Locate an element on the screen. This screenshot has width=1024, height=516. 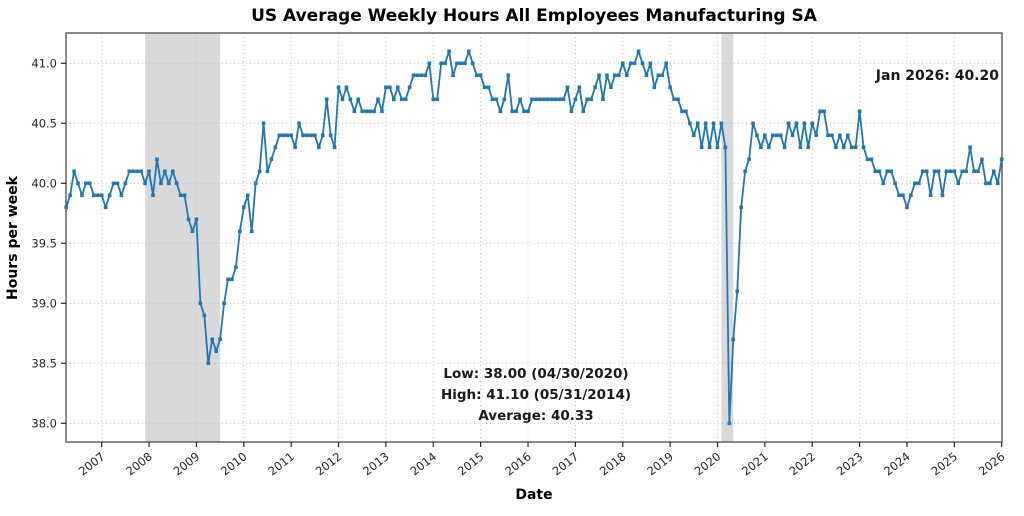
x-tick-label: 2008 is located at coordinates (139, 463).